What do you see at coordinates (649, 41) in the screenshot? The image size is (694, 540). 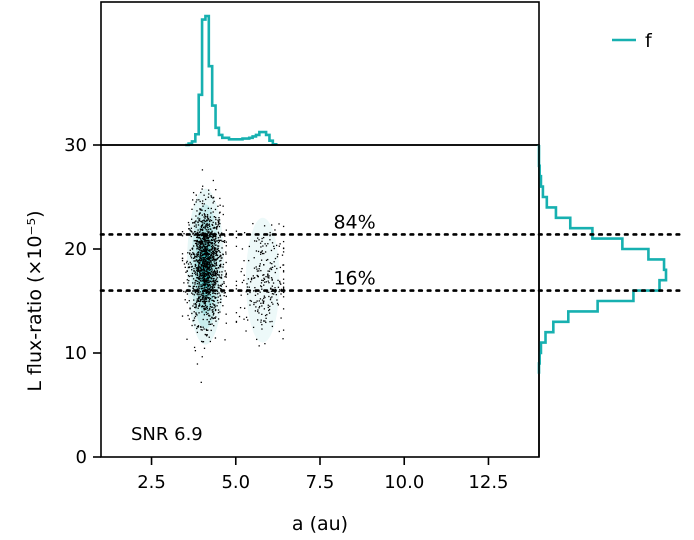 I see `legend-label-f: f` at bounding box center [649, 41].